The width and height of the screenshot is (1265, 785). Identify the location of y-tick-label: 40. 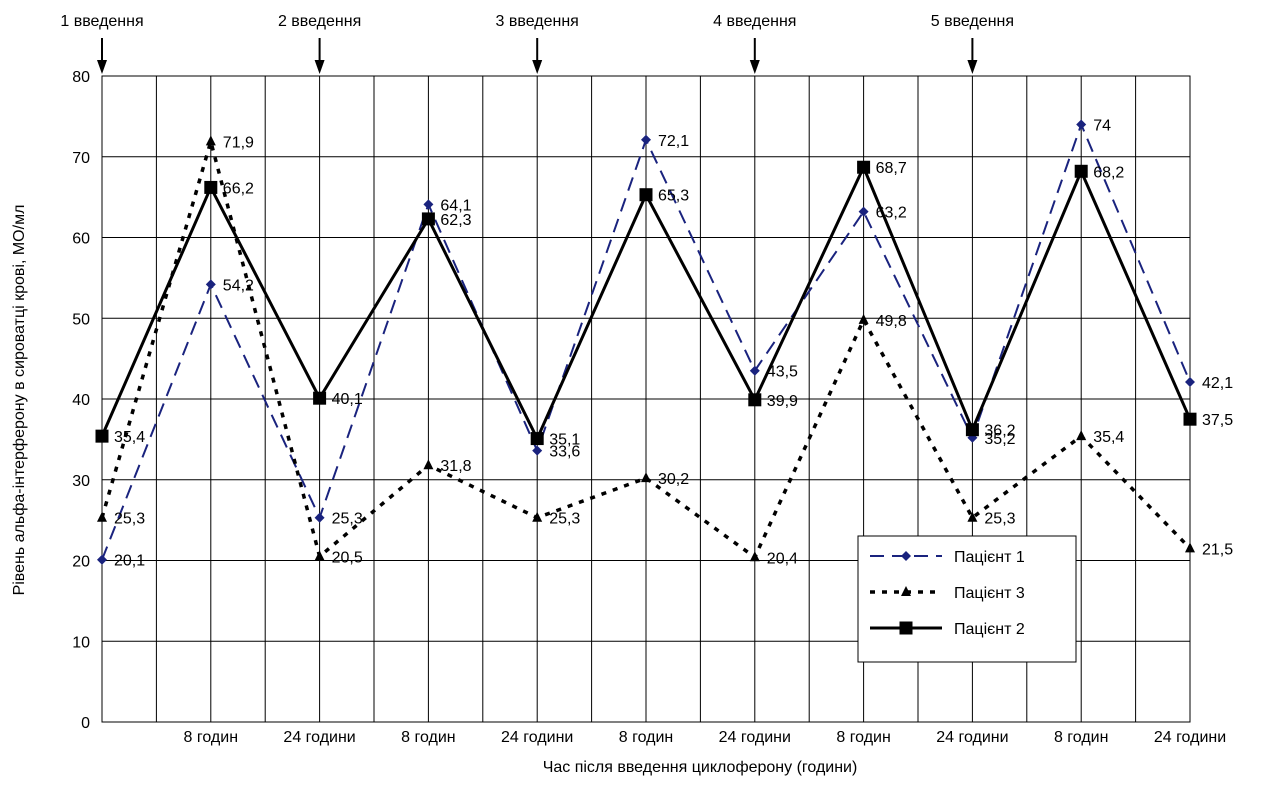
(81, 400).